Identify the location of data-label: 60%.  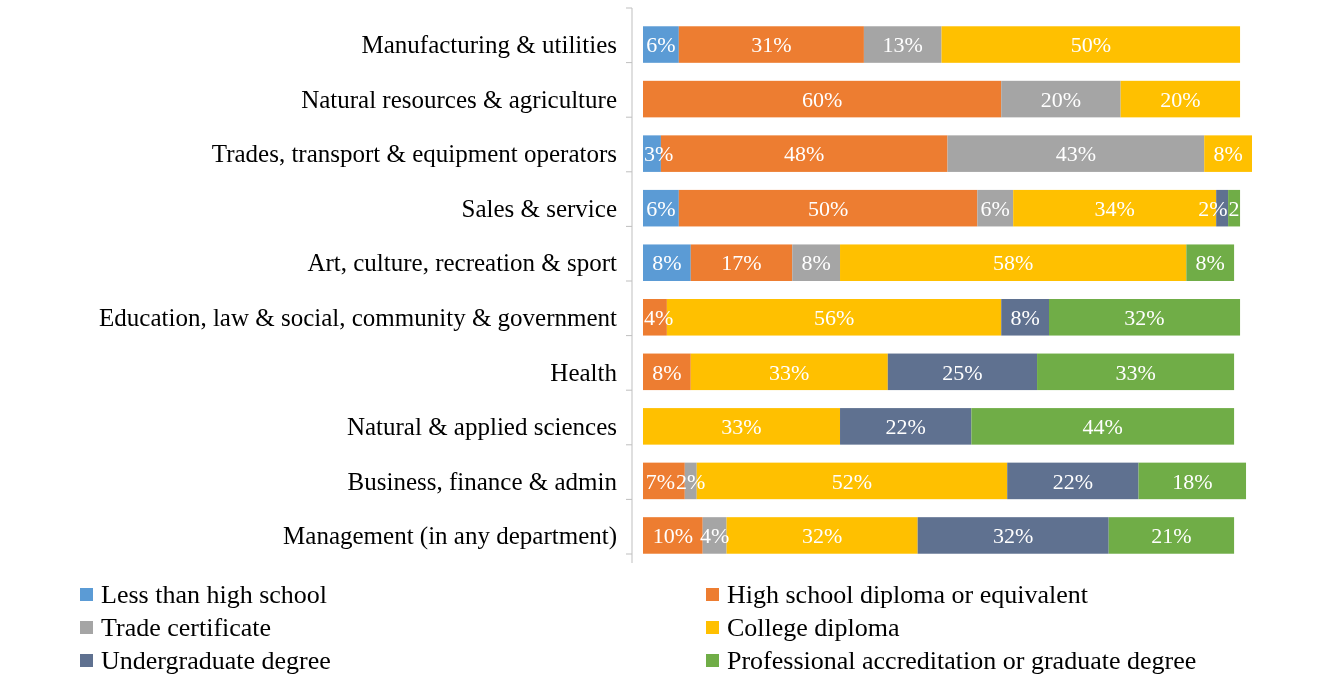
(822, 99).